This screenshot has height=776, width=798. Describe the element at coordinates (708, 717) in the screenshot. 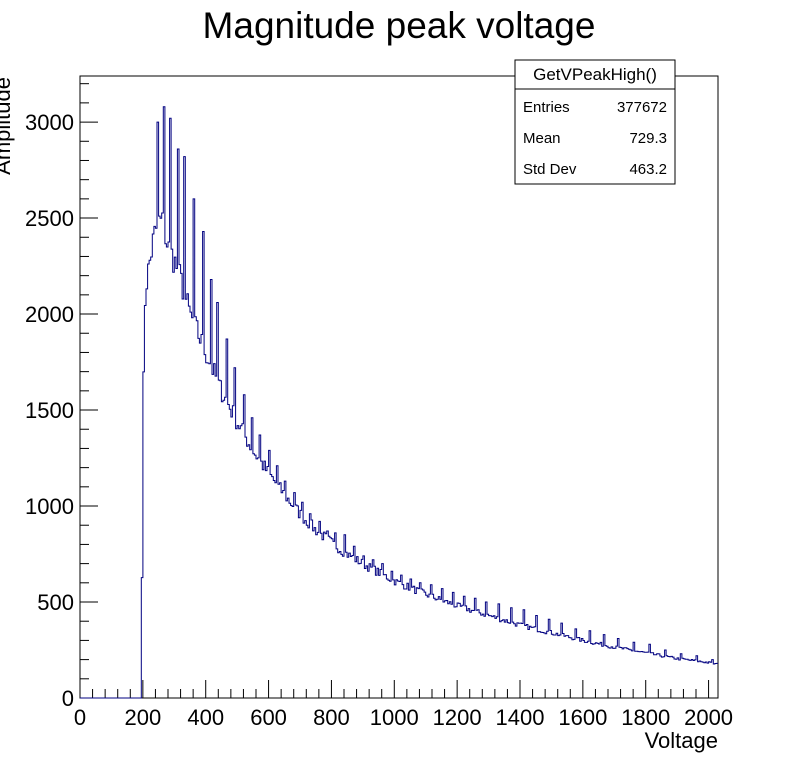

I see `x-tick-label: 2000` at that location.